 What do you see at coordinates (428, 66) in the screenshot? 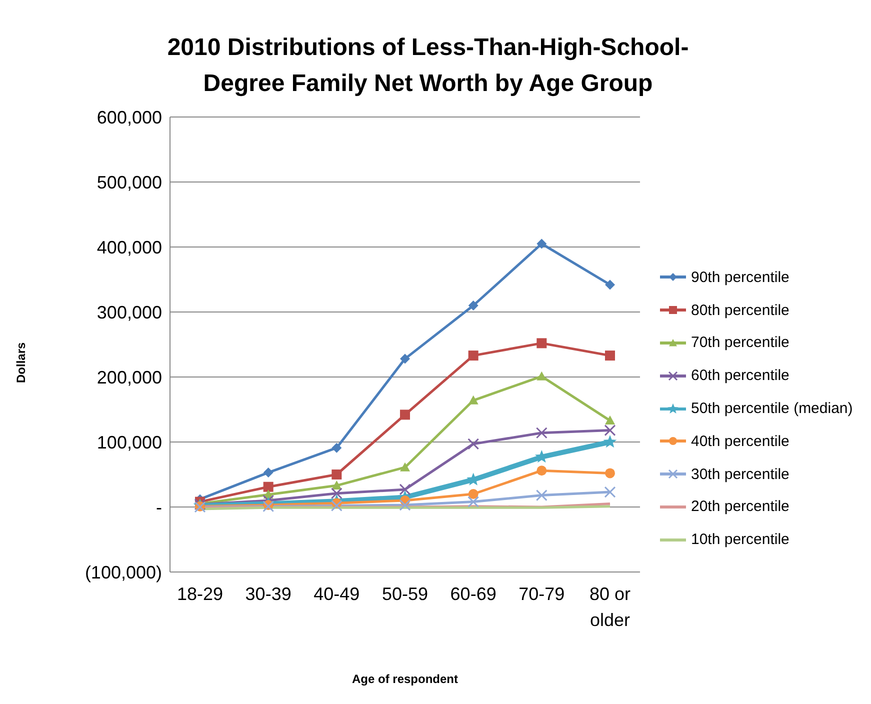
I see `chart-title: 2010 Distributions of Less-Than-High-School-Degree Family Net Worth by Age Group` at bounding box center [428, 66].